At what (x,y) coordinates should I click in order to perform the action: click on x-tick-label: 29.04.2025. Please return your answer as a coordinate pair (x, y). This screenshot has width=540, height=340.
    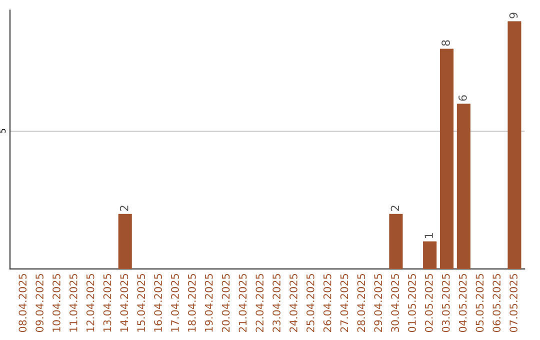
    Looking at the image, I should click on (378, 303).